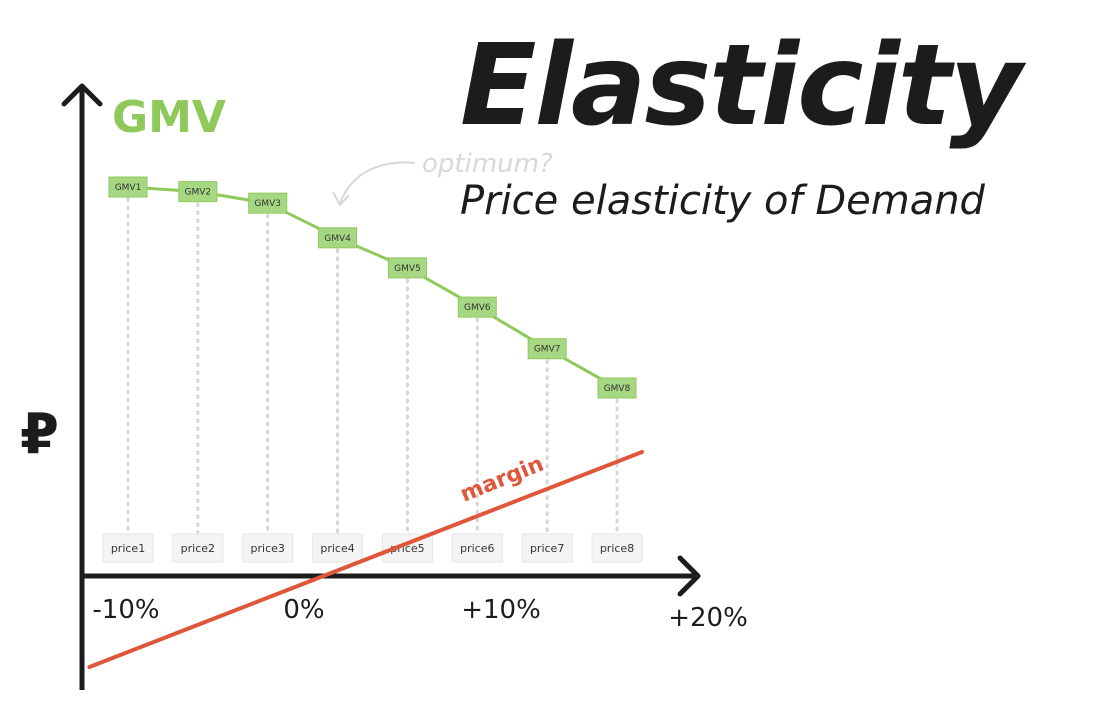 This screenshot has height=724, width=1112. I want to click on annotations: optimum? margin, so click(442, 328).